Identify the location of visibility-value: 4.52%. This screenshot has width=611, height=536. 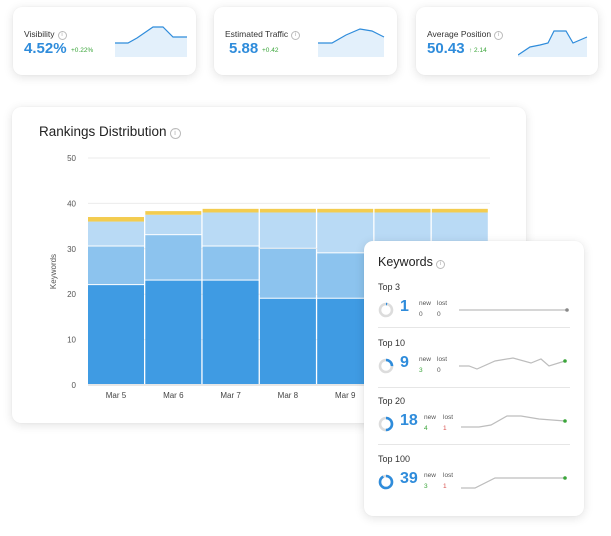
(45, 48).